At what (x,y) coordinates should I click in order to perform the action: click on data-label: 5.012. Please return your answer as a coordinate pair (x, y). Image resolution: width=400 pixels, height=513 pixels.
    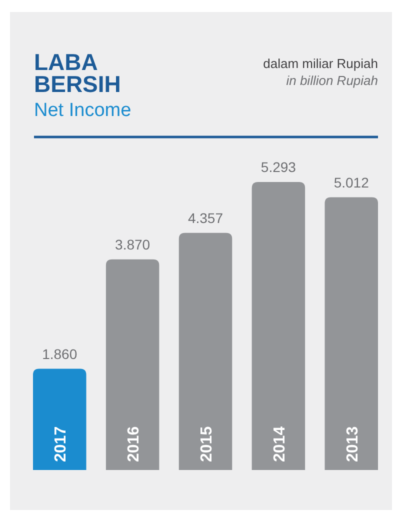
    Looking at the image, I should click on (352, 182).